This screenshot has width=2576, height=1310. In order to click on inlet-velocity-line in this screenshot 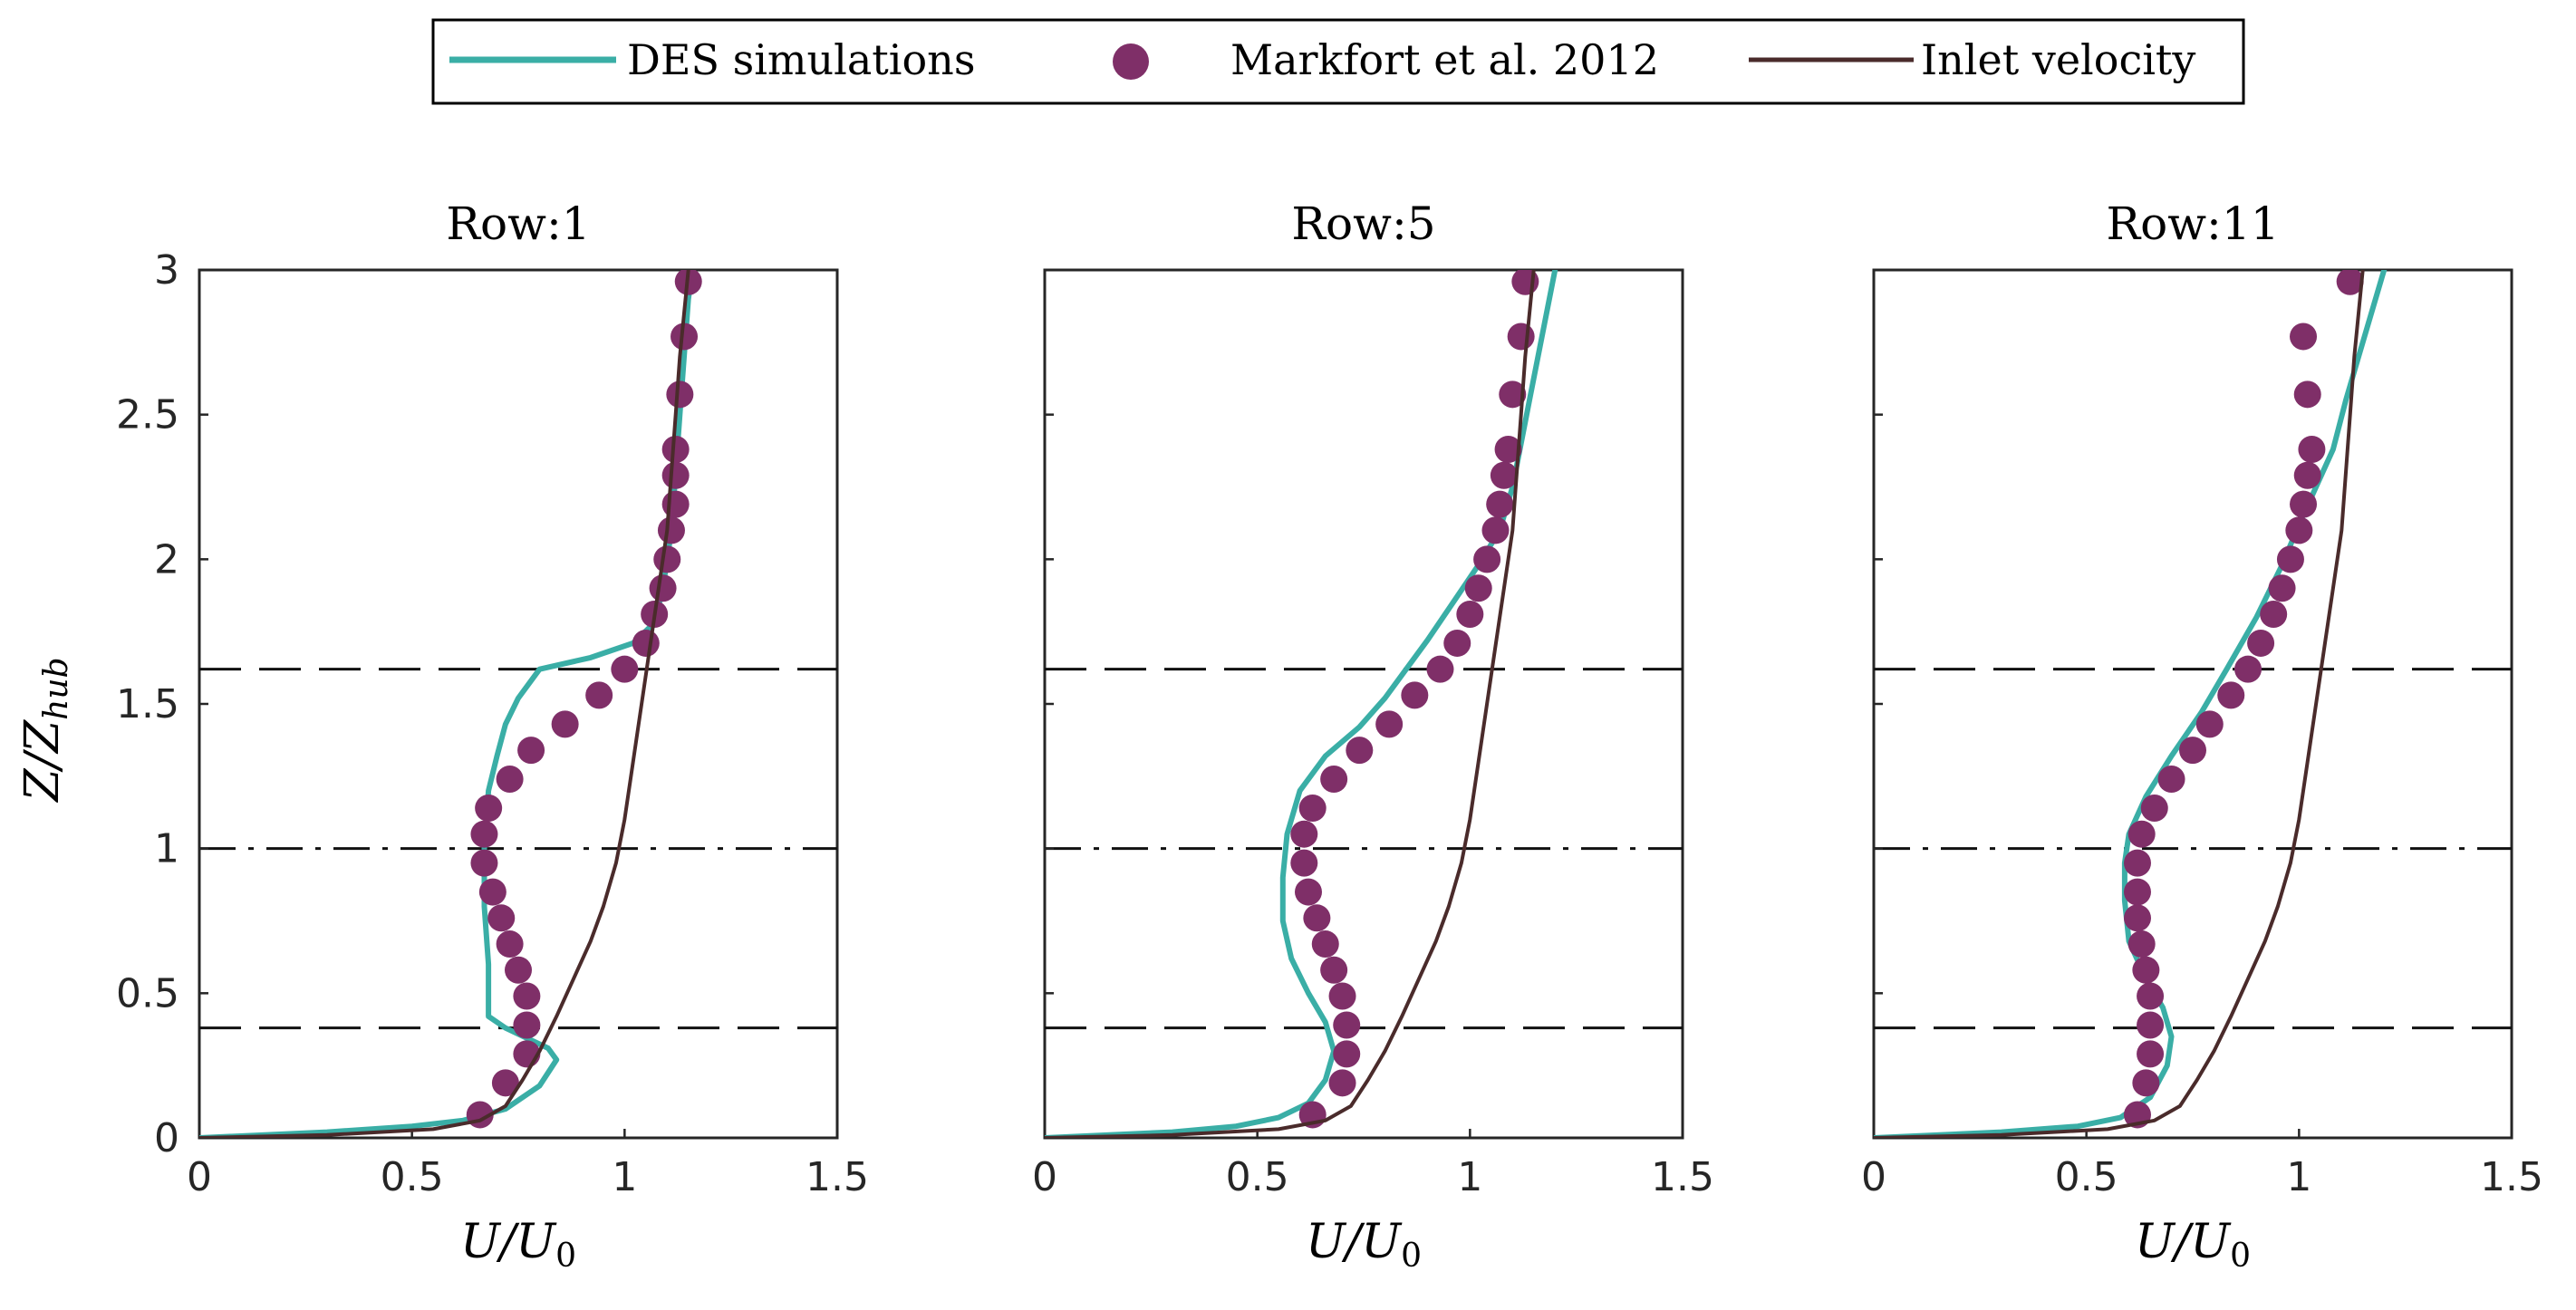, I will do `click(1290, 704)`.